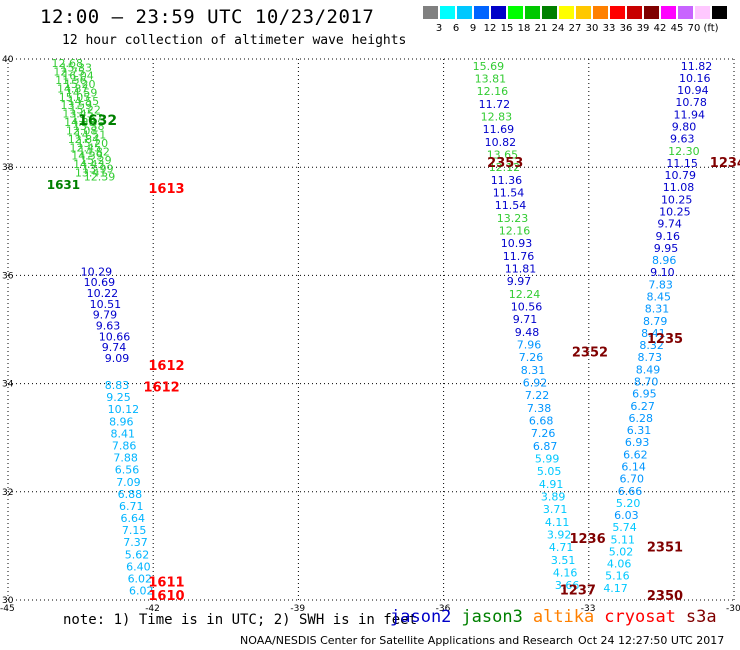 This screenshot has width=740, height=650. Describe the element at coordinates (75, 97) in the screenshot. I see `swh-value: 15.05` at that location.